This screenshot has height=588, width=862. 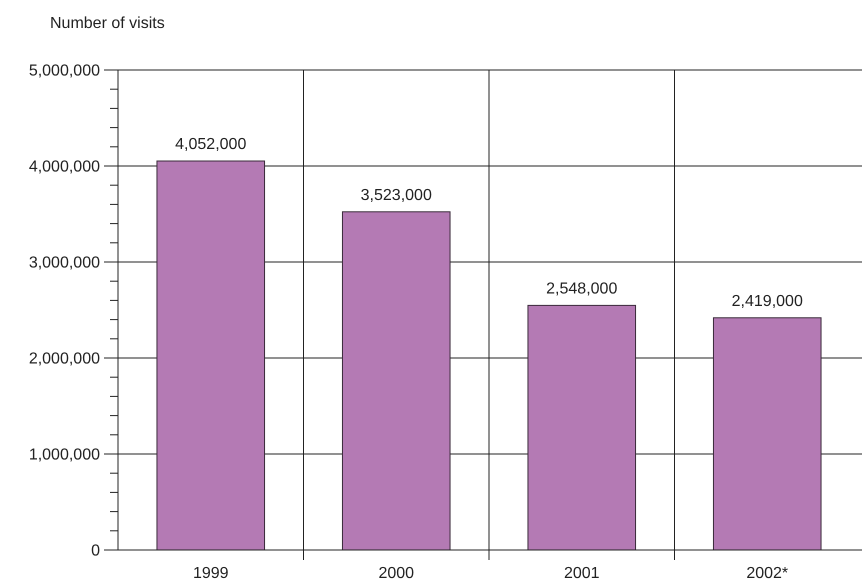 What do you see at coordinates (95, 551) in the screenshot?
I see `y-tick-label: 0` at bounding box center [95, 551].